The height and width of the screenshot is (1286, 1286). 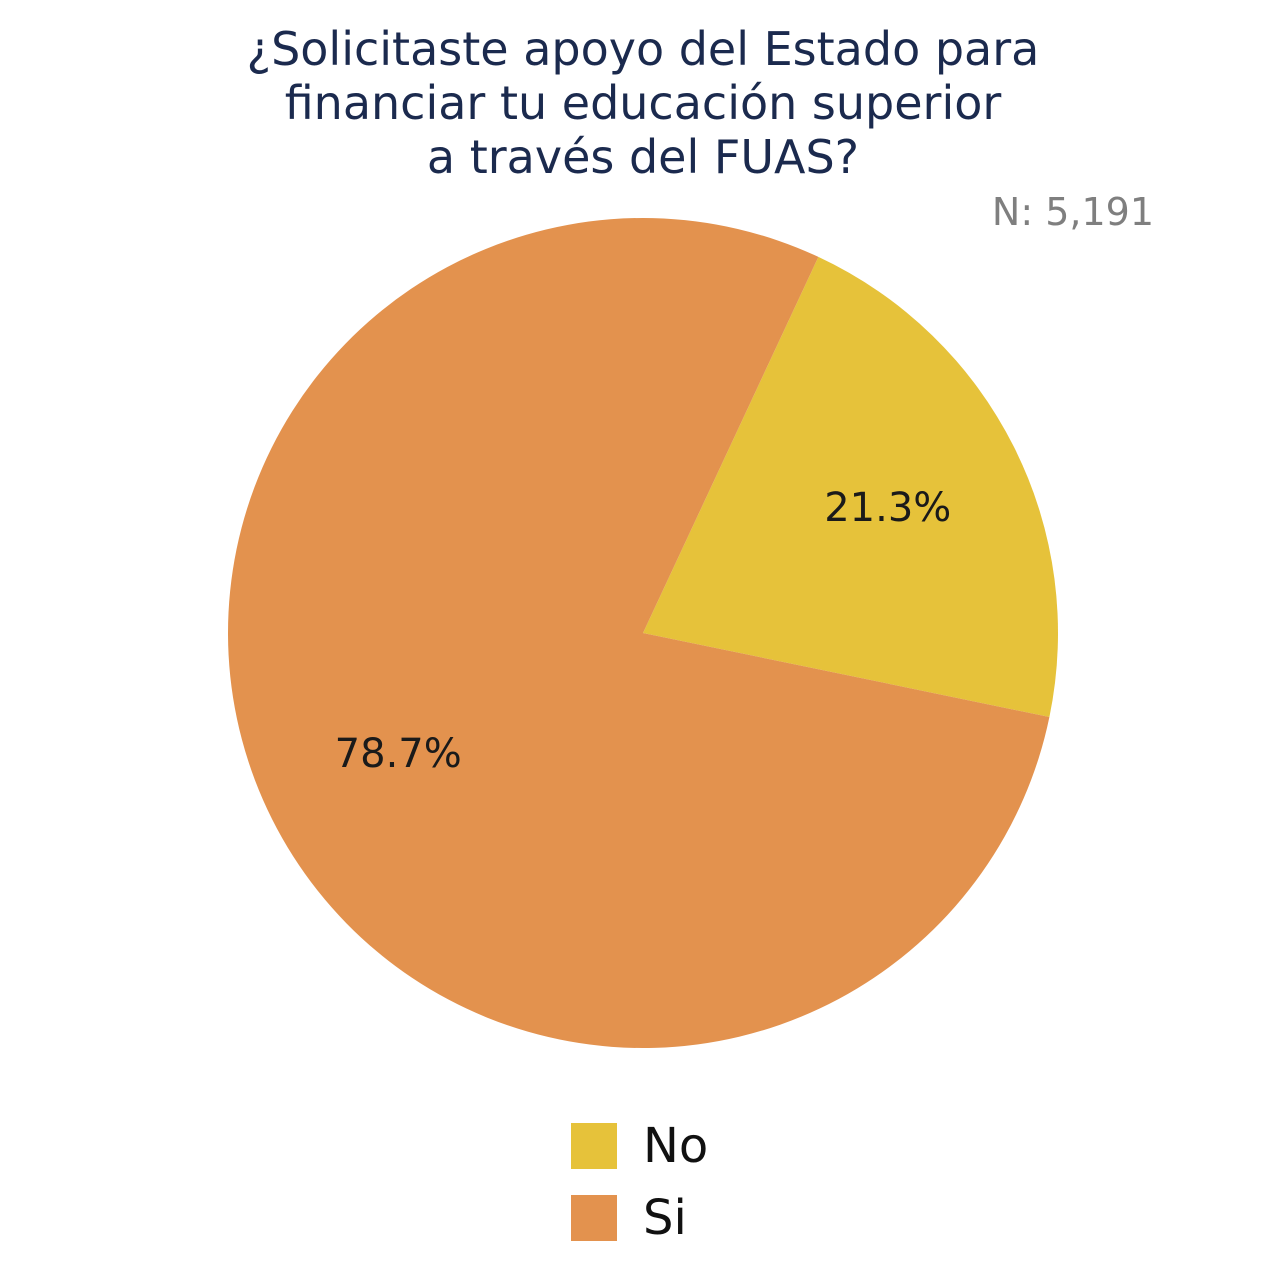 What do you see at coordinates (639, 1218) in the screenshot?
I see `legend-item-si: Si` at bounding box center [639, 1218].